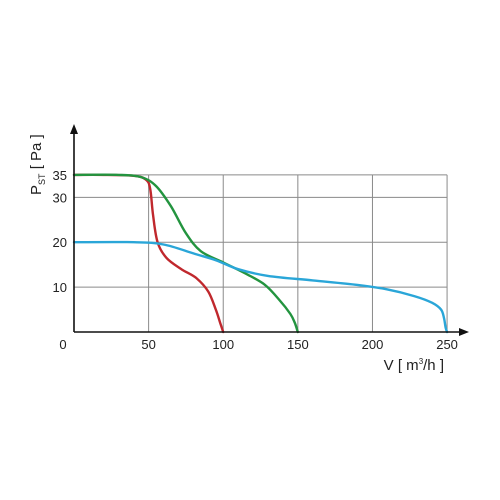 This screenshot has width=500, height=500. I want to click on y-tick-label: 20, so click(60, 242).